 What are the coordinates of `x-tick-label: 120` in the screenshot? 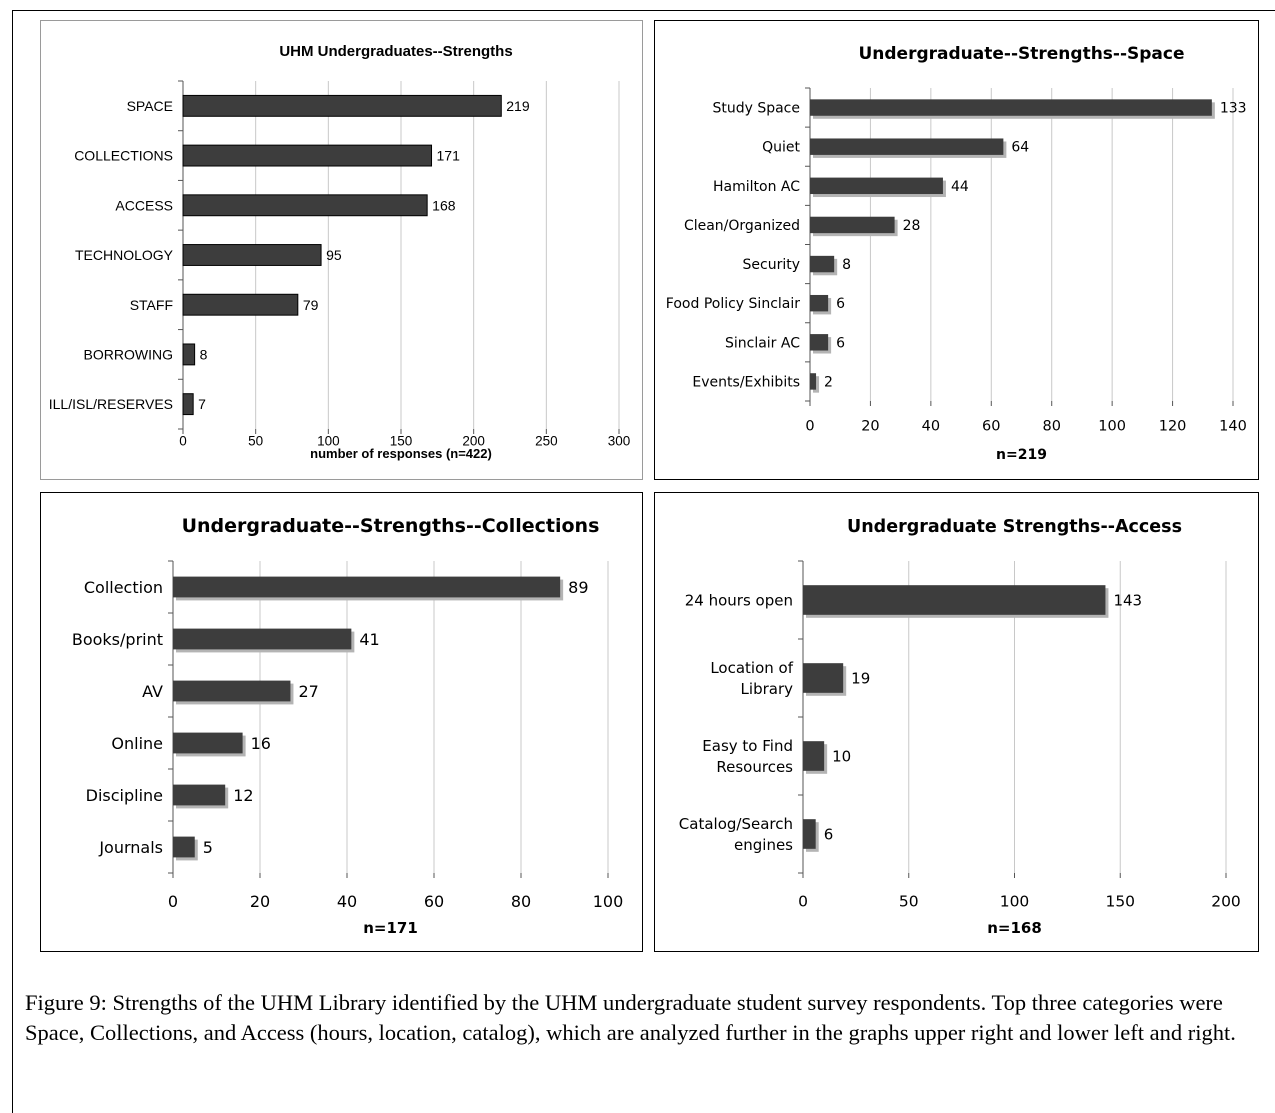 It's located at (1173, 427).